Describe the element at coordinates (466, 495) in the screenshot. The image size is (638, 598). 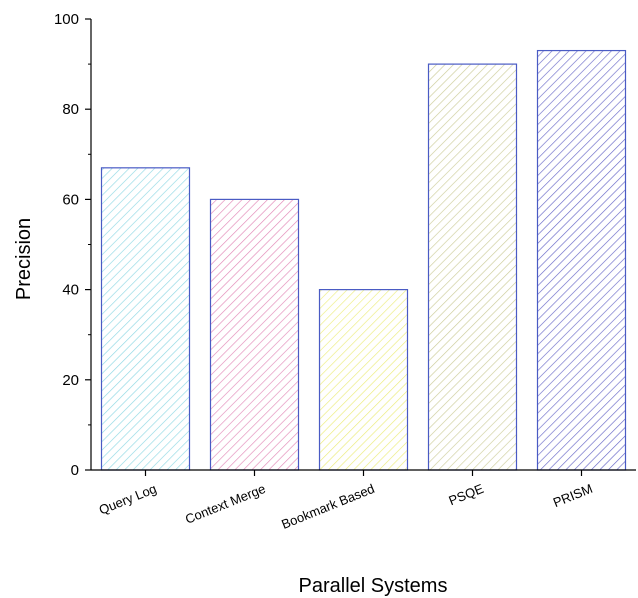
I see `x-tick-label: PSQE` at that location.